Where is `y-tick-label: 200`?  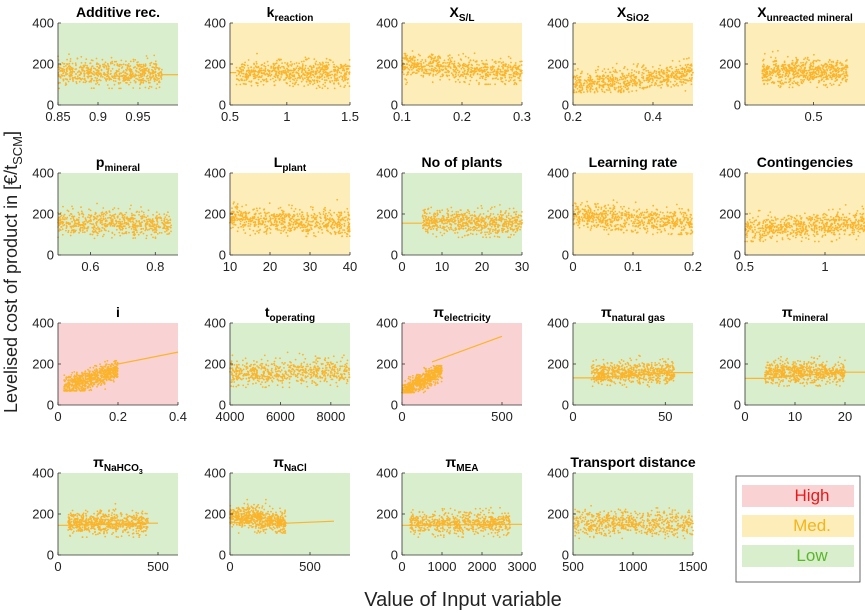
y-tick-label: 200 is located at coordinates (558, 64).